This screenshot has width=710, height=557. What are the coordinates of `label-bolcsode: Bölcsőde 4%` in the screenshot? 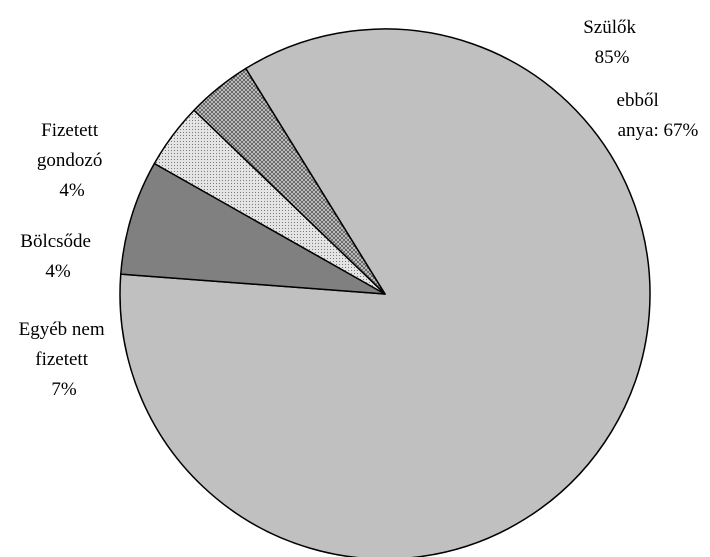 It's located at (57, 256).